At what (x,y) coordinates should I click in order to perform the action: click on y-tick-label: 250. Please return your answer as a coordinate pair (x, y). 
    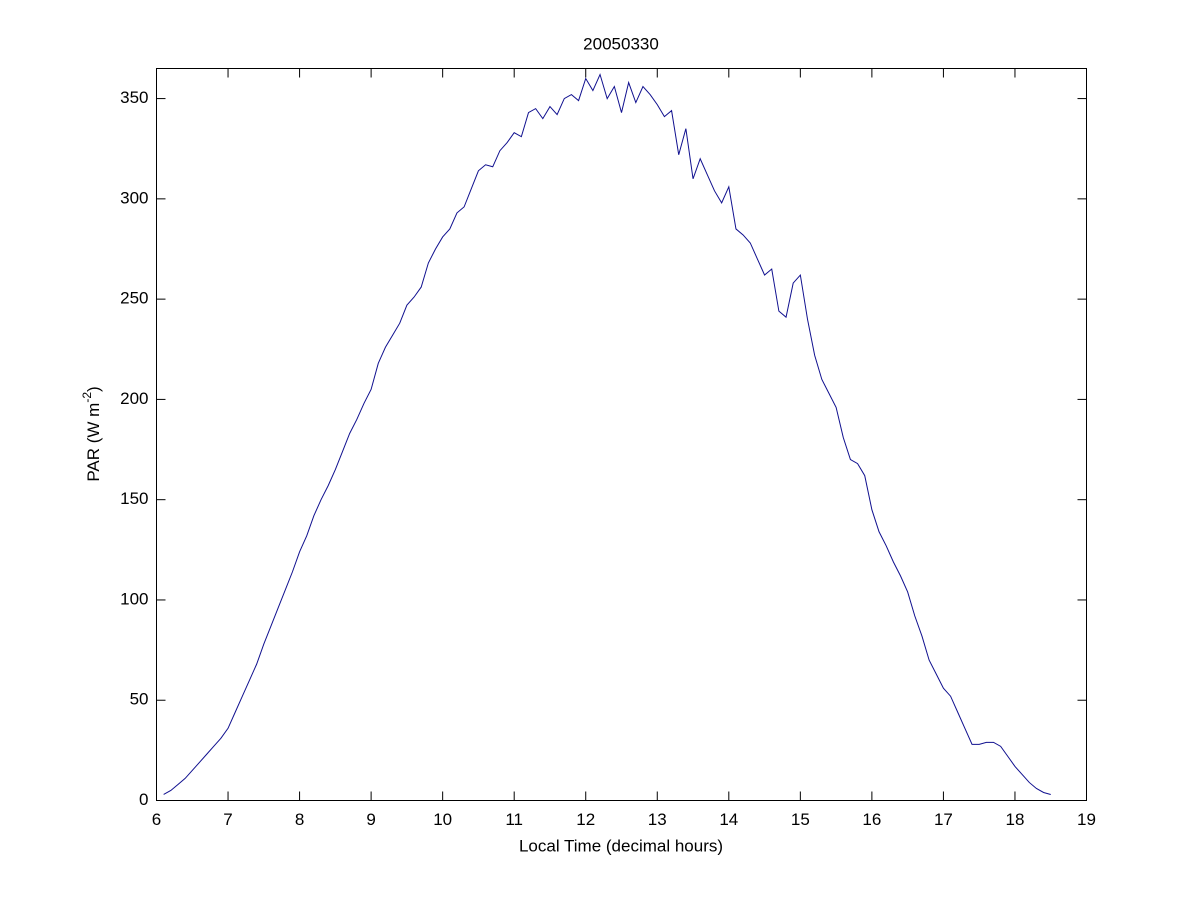
    Looking at the image, I should click on (134, 298).